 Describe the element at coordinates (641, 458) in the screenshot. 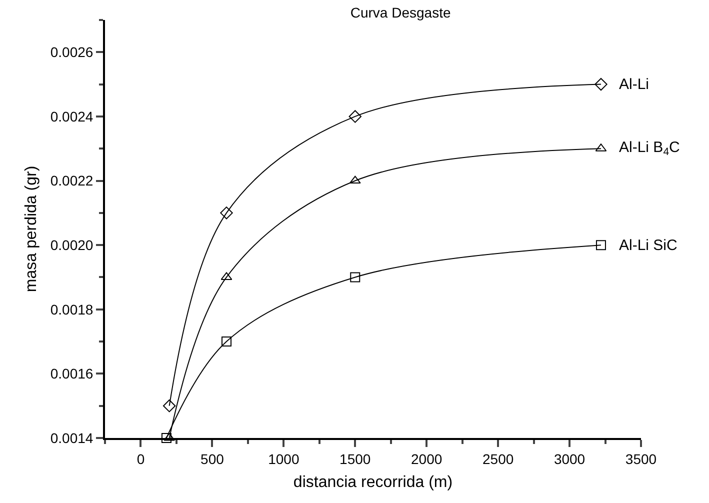

I see `x-tick-label: 3500` at that location.